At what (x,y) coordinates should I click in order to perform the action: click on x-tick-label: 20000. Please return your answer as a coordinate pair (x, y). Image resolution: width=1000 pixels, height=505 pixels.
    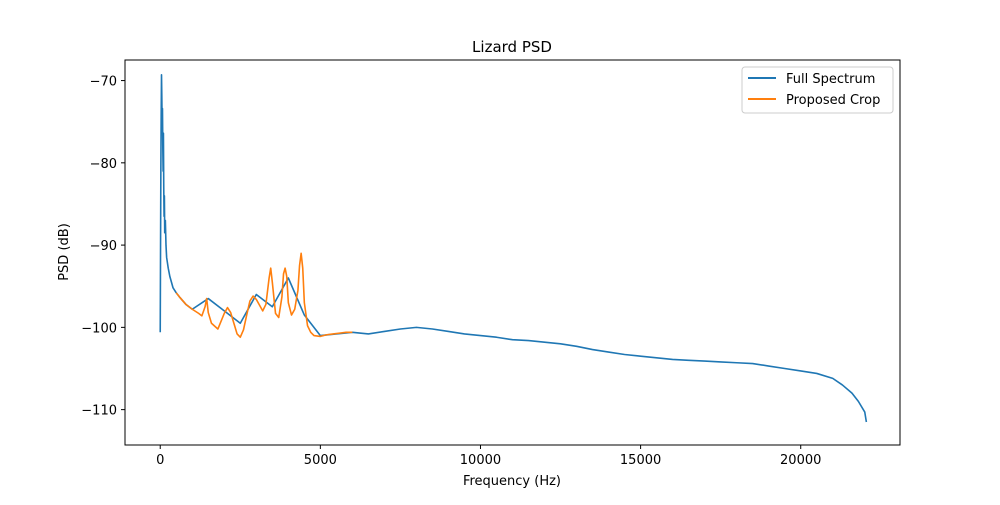
    Looking at the image, I should click on (800, 460).